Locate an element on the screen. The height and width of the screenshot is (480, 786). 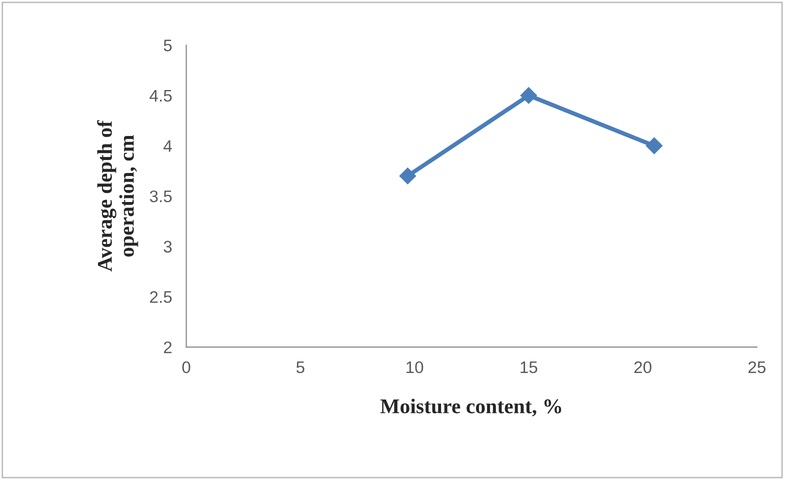
y-tick-label: 3 is located at coordinates (168, 246).